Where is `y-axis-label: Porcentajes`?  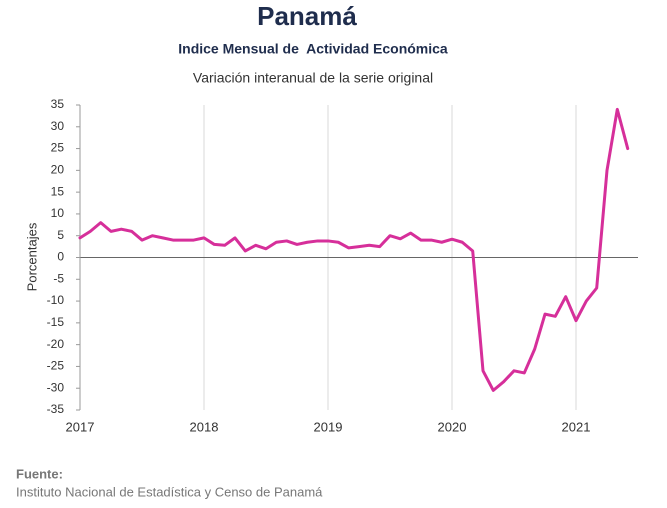
y-axis-label: Porcentajes is located at coordinates (31, 256).